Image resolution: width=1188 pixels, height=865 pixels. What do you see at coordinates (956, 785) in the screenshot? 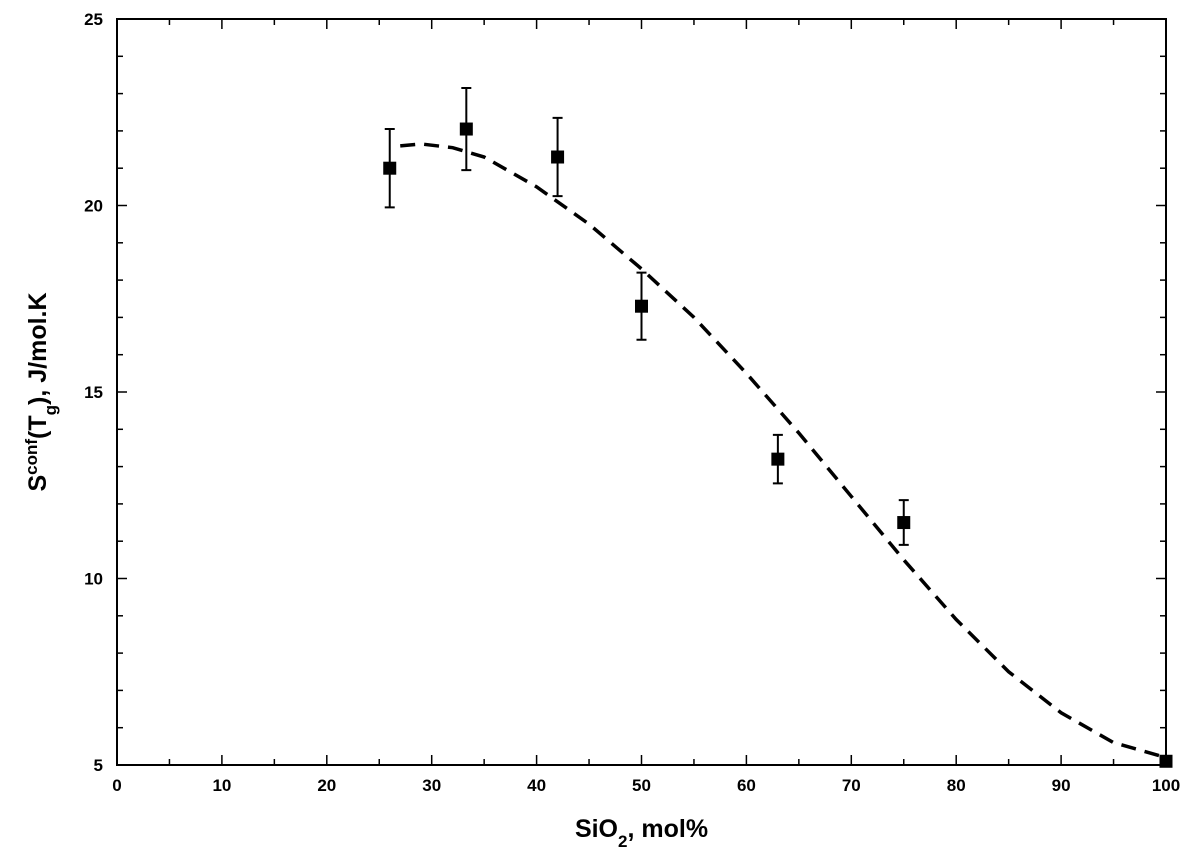
I see `x-tick-label: 80` at bounding box center [956, 785].